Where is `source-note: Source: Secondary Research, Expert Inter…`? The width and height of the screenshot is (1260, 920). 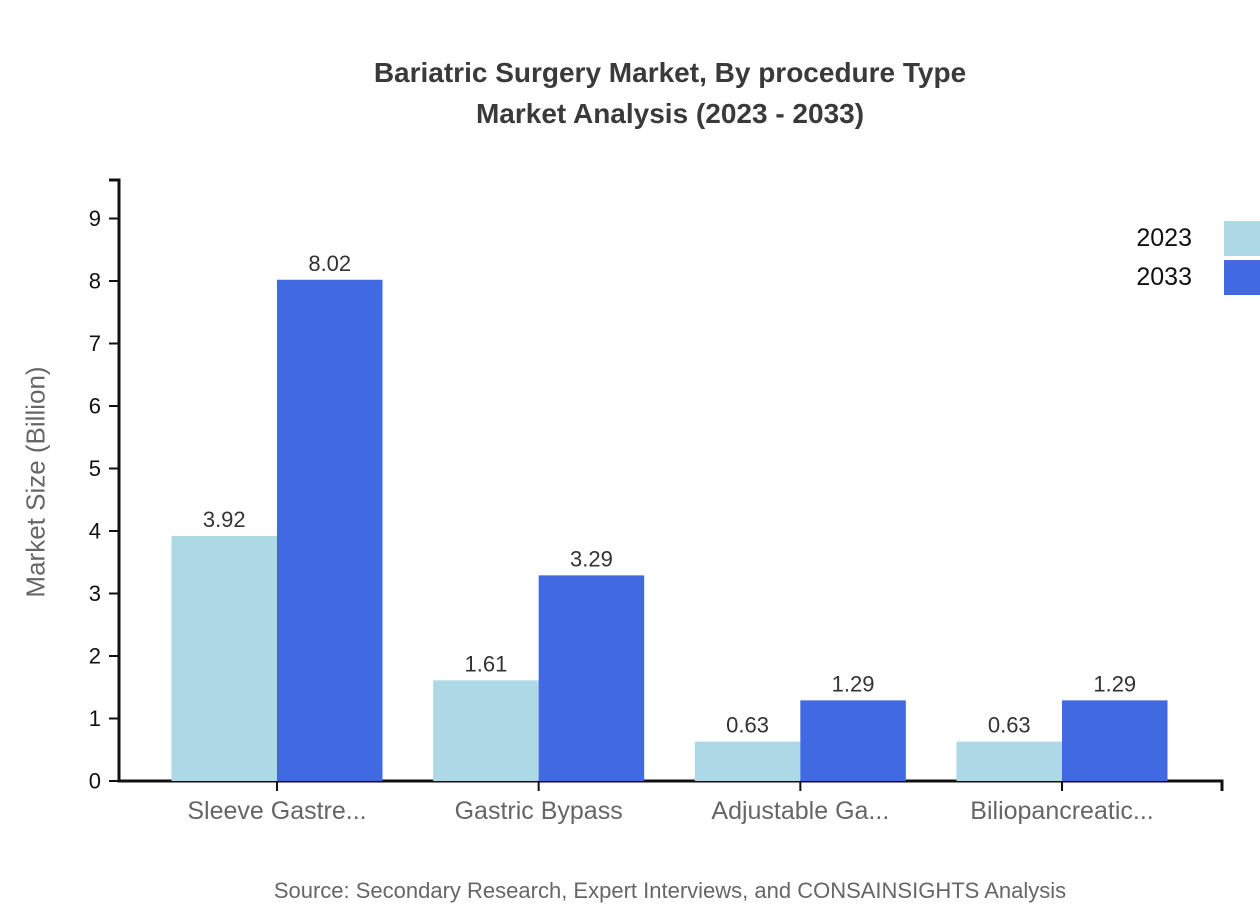 source-note: Source: Secondary Research, Expert Inter… is located at coordinates (670, 890).